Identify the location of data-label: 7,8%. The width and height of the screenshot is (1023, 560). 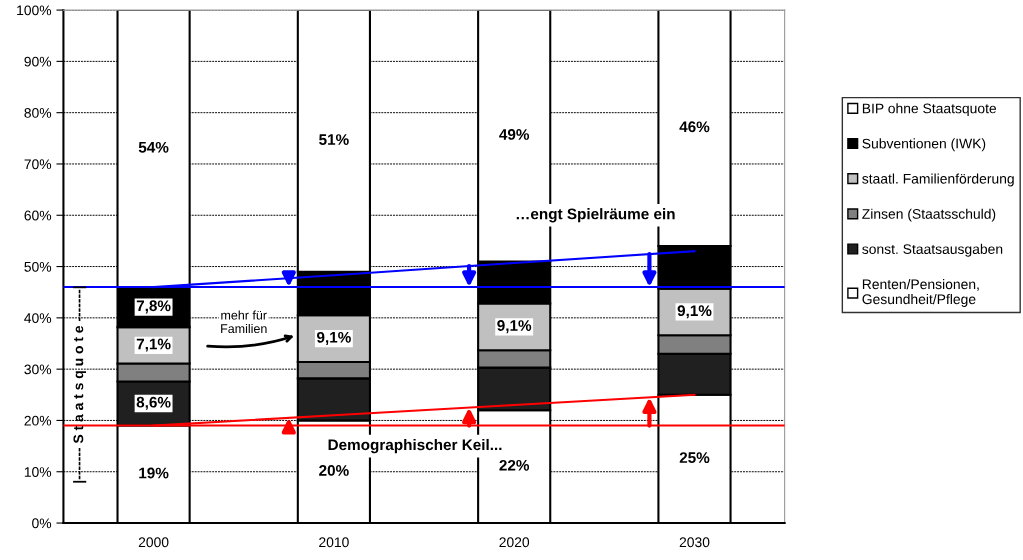
(153, 307).